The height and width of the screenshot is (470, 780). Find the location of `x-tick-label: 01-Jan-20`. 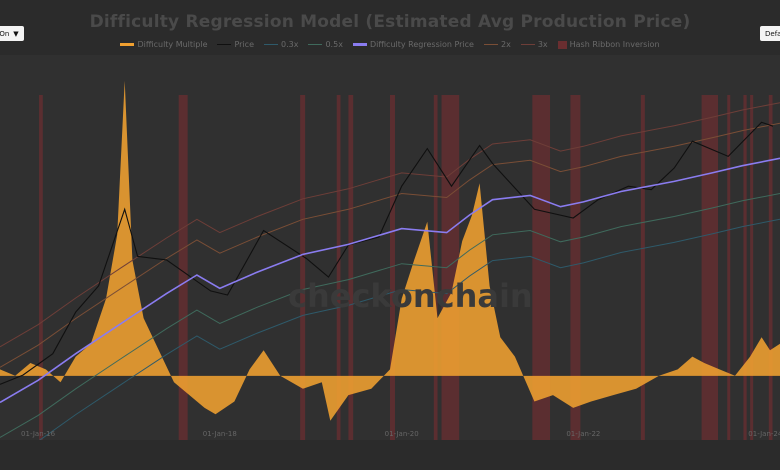

x-tick-label: 01-Jan-20 is located at coordinates (402, 434).